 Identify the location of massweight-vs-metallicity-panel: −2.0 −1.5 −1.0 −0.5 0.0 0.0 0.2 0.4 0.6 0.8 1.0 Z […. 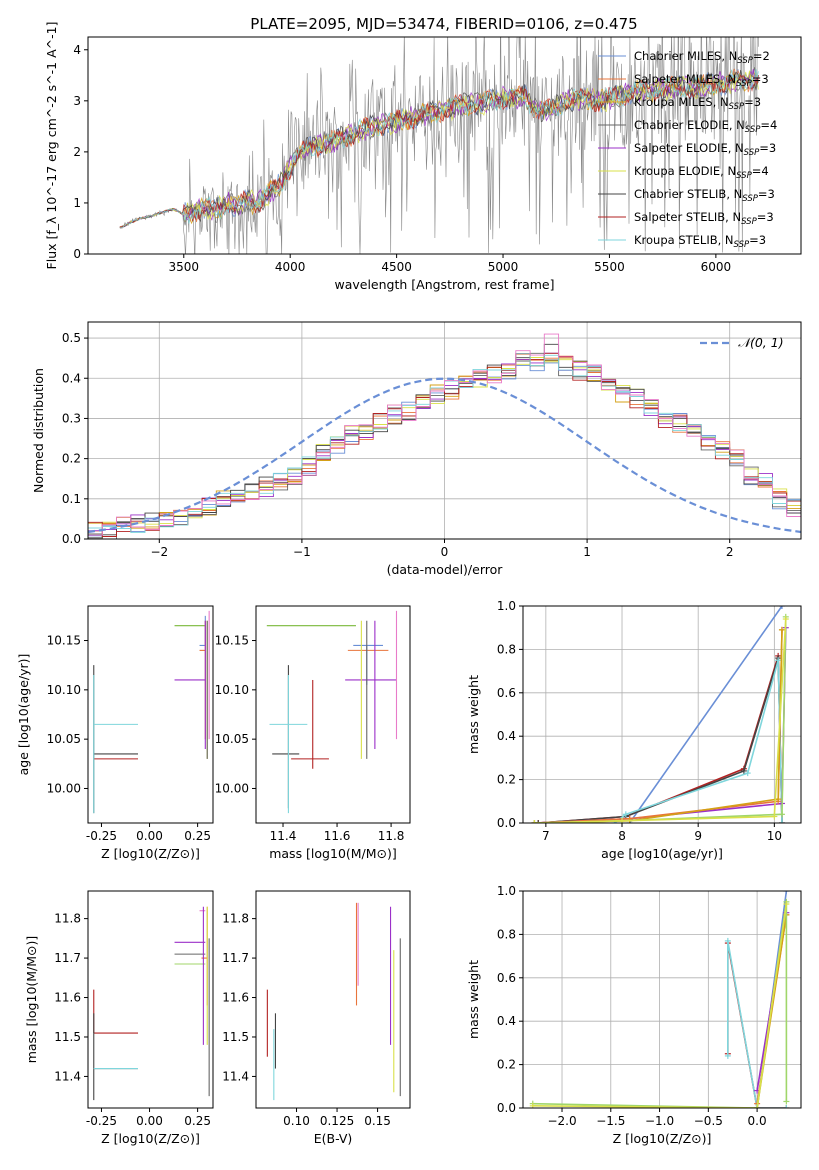
(634, 1015).